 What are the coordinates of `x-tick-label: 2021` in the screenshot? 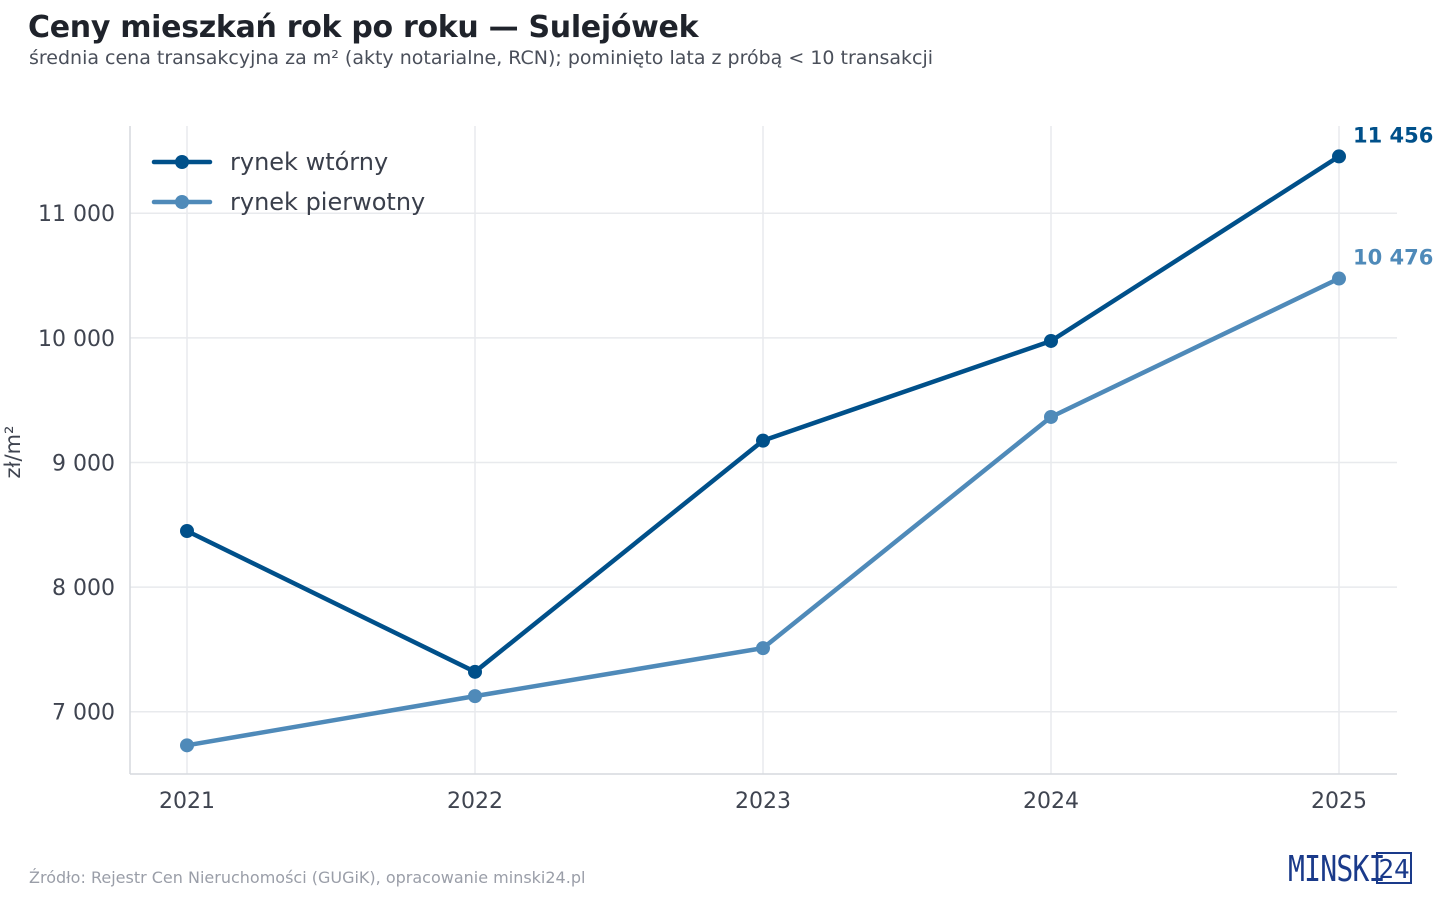 It's located at (187, 801).